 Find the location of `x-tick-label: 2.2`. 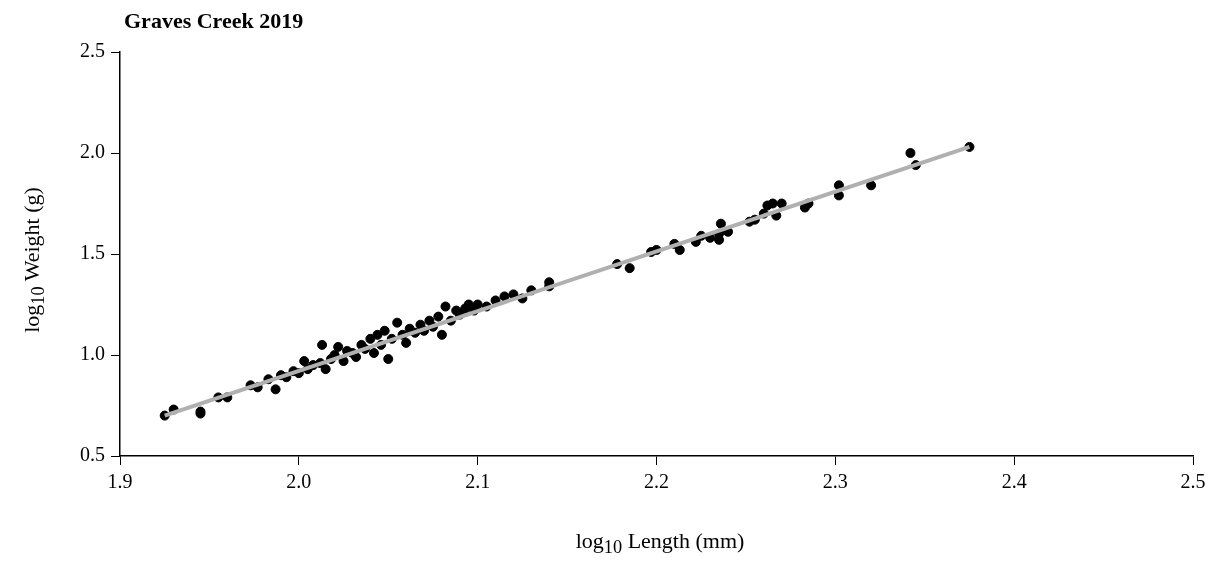

x-tick-label: 2.2 is located at coordinates (656, 481).